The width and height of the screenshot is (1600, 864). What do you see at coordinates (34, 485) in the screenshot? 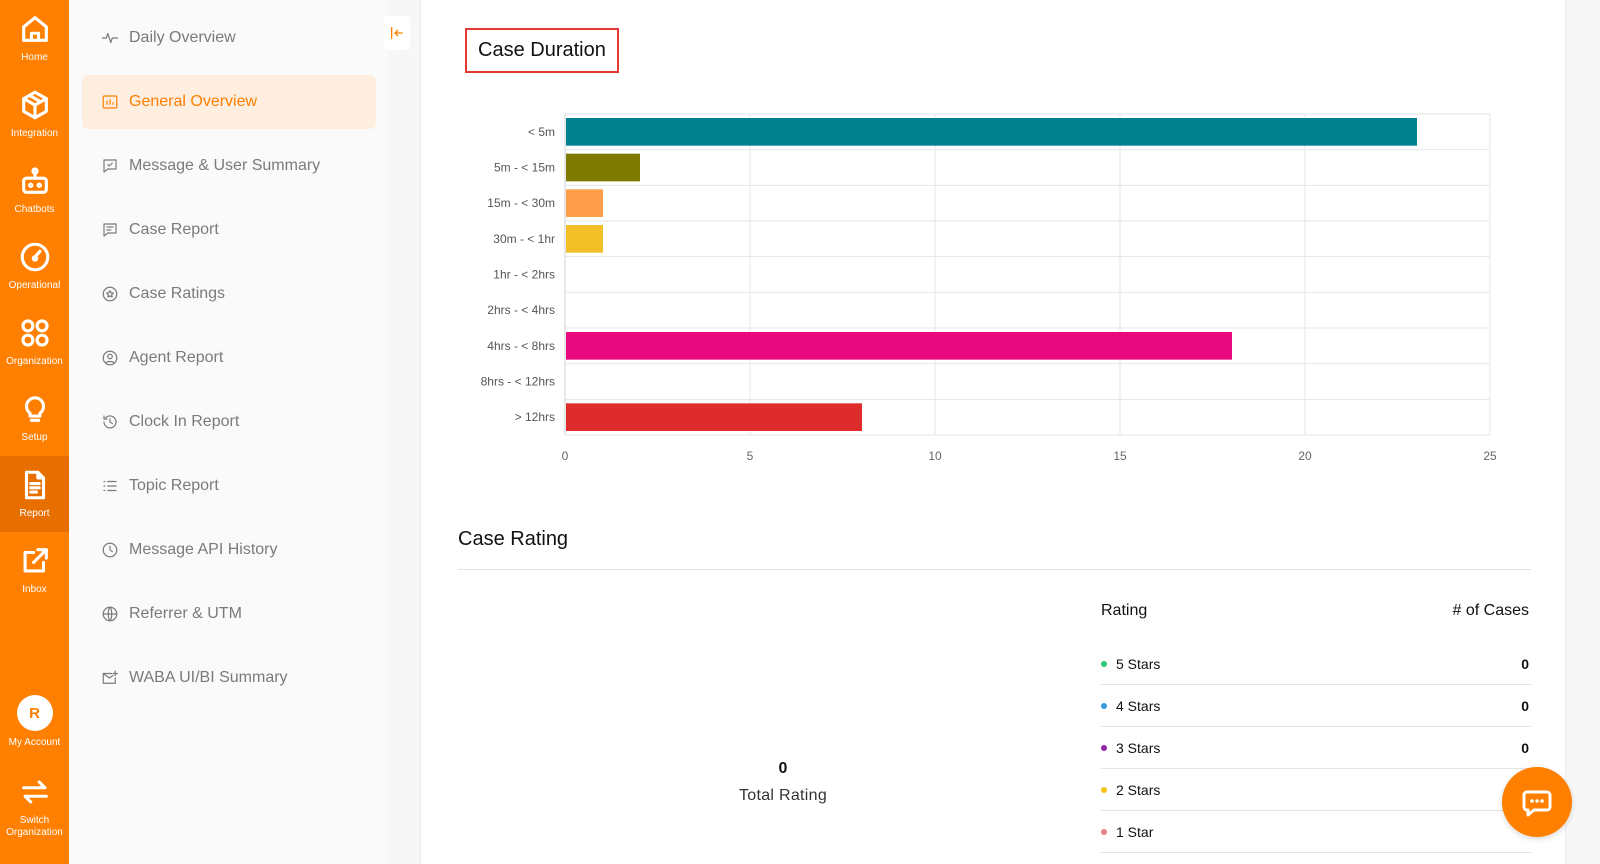
I see `document-icon` at bounding box center [34, 485].